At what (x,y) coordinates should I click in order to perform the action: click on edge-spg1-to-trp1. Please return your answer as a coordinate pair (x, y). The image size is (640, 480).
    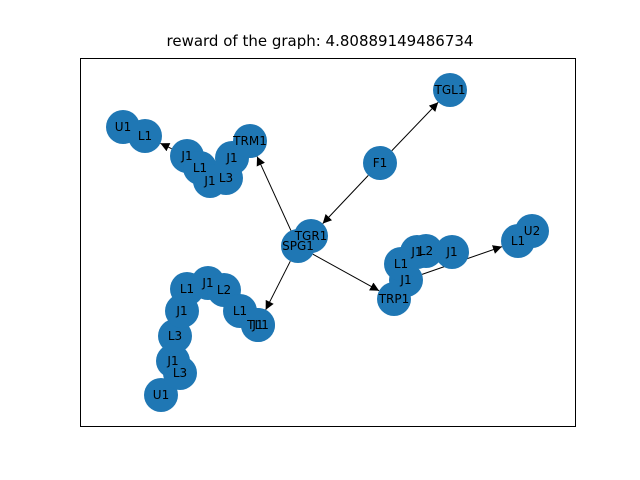
    Looking at the image, I should click on (346, 272).